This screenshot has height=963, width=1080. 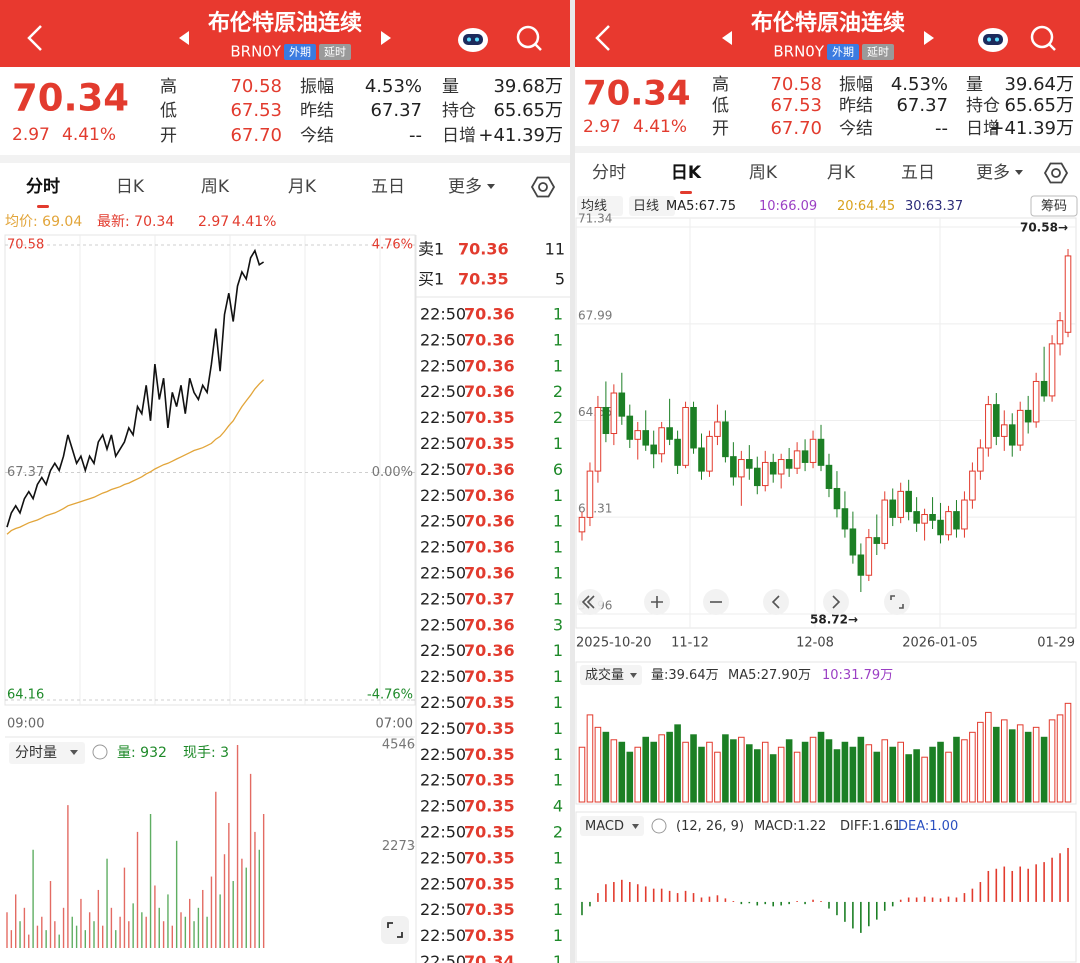 What do you see at coordinates (646, 206) in the screenshot?
I see `indicator-button-text: 日线` at bounding box center [646, 206].